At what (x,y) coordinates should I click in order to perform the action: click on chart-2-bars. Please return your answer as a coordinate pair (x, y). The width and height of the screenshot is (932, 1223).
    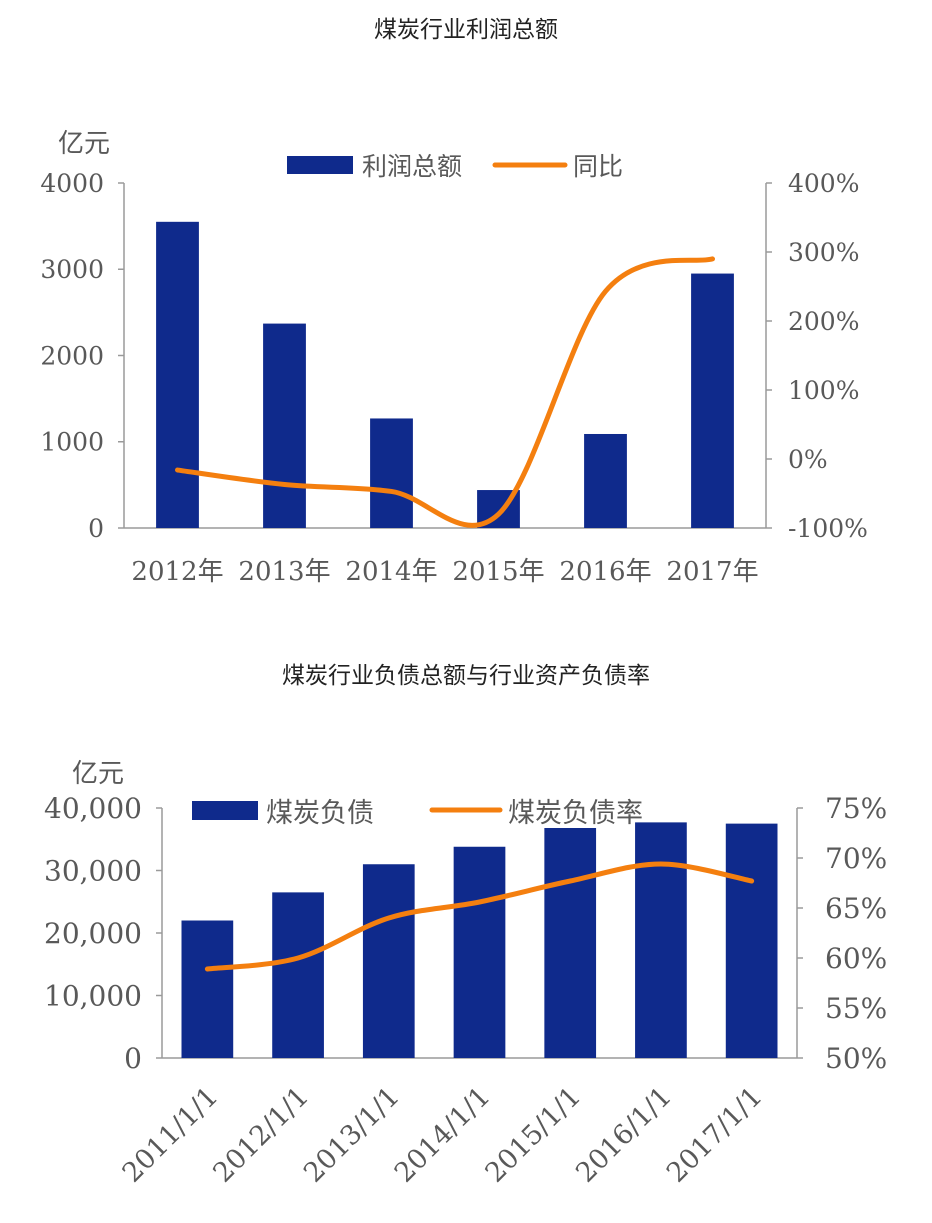
    Looking at the image, I should click on (479, 940).